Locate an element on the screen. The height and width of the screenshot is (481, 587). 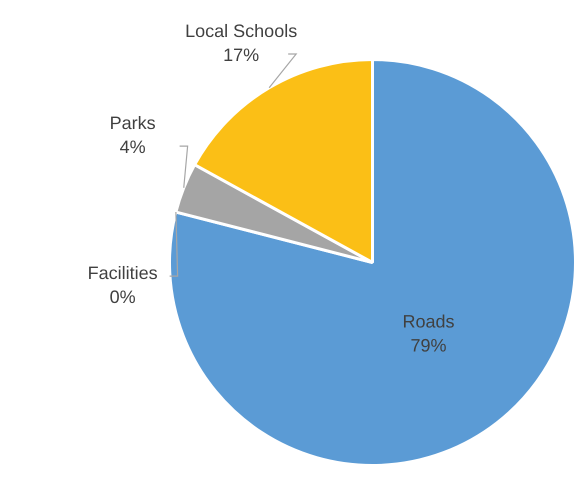
slice-label: Parks is located at coordinates (133, 123).